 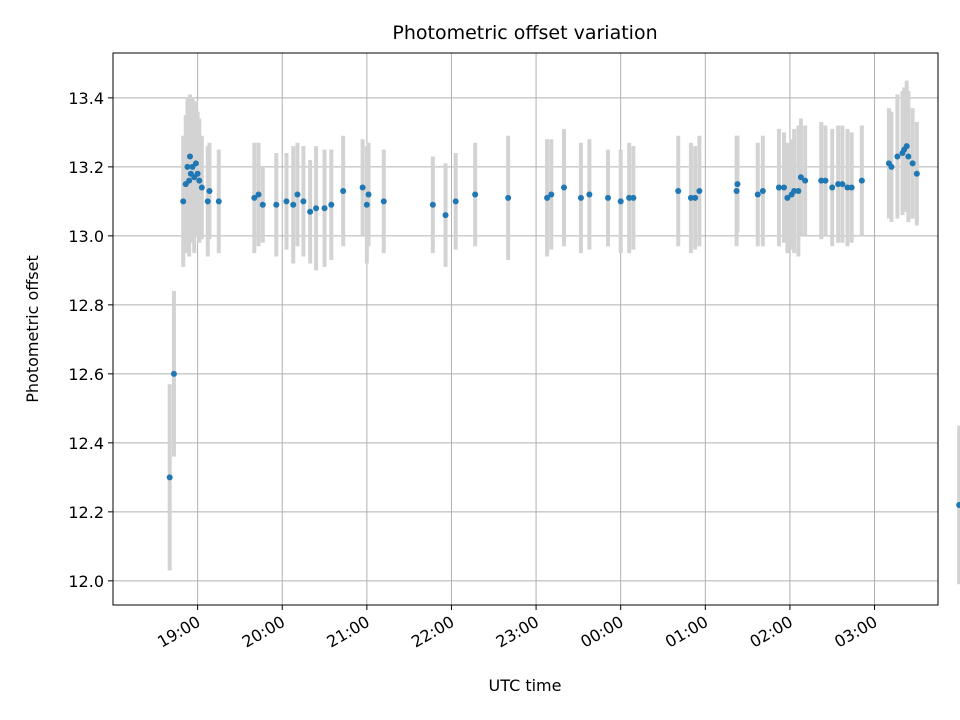 What do you see at coordinates (86, 443) in the screenshot?
I see `y-tick-label: 12.4` at bounding box center [86, 443].